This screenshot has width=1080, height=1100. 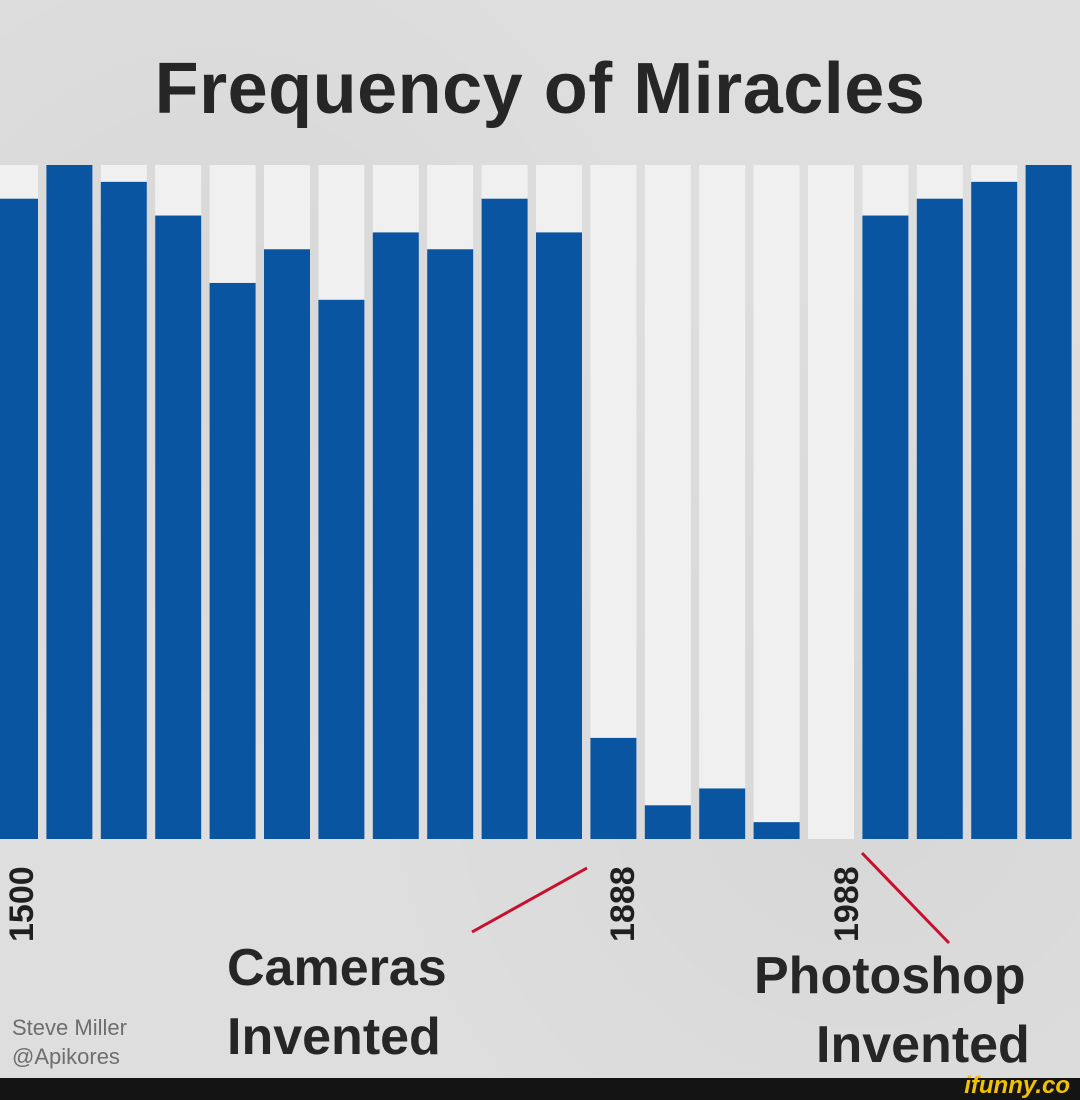 What do you see at coordinates (540, 89) in the screenshot?
I see `chart-title: Frequency of Miracles` at bounding box center [540, 89].